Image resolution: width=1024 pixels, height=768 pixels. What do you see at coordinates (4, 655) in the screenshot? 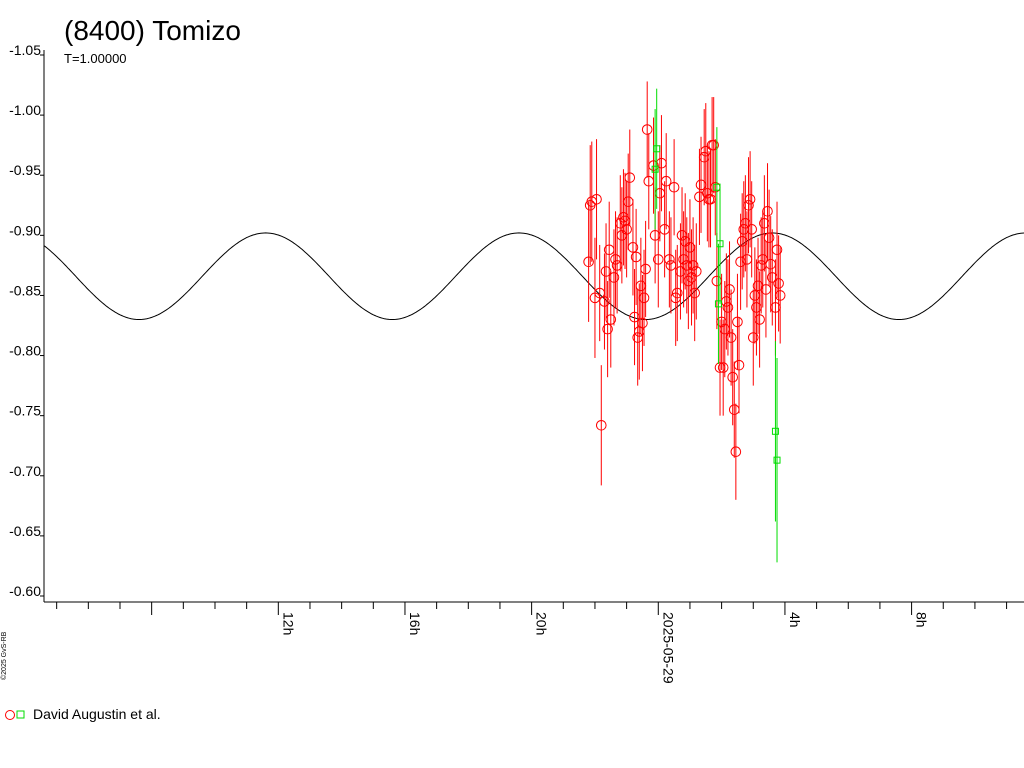
I see `credit-text: ©2025 GvS-RB` at bounding box center [4, 655].